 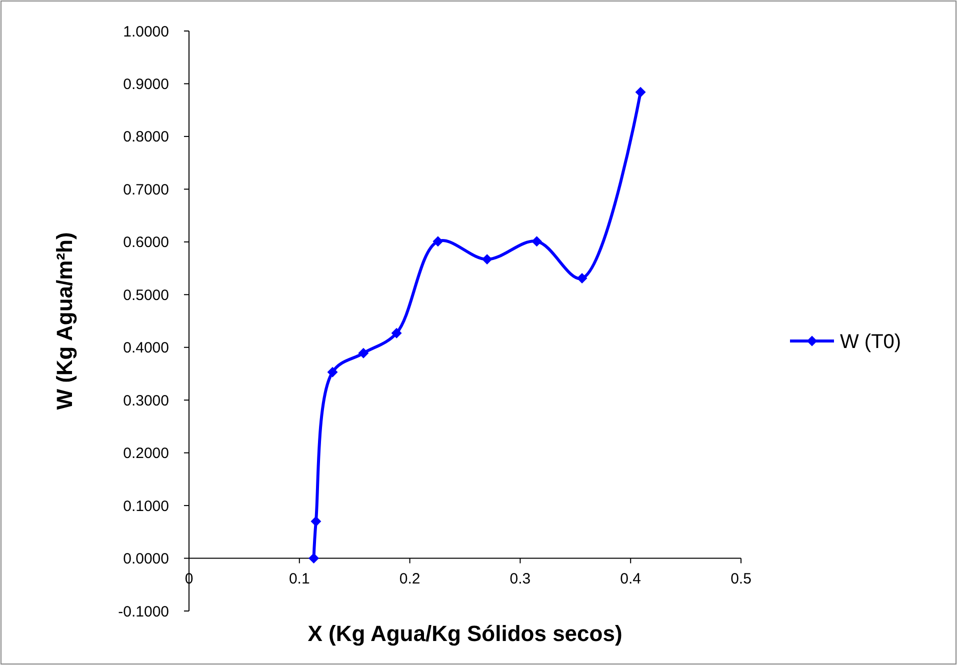 I want to click on y-tick-label: 0.9000, so click(x=146, y=84).